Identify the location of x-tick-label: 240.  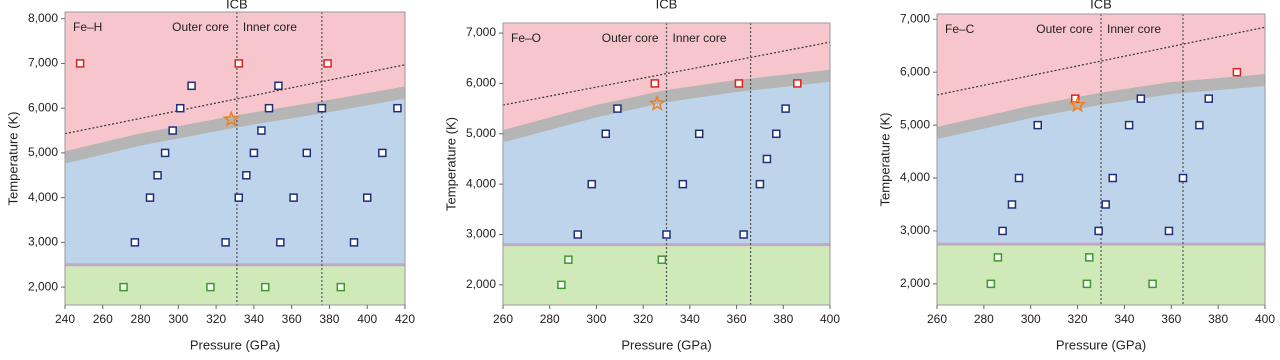
(65, 319).